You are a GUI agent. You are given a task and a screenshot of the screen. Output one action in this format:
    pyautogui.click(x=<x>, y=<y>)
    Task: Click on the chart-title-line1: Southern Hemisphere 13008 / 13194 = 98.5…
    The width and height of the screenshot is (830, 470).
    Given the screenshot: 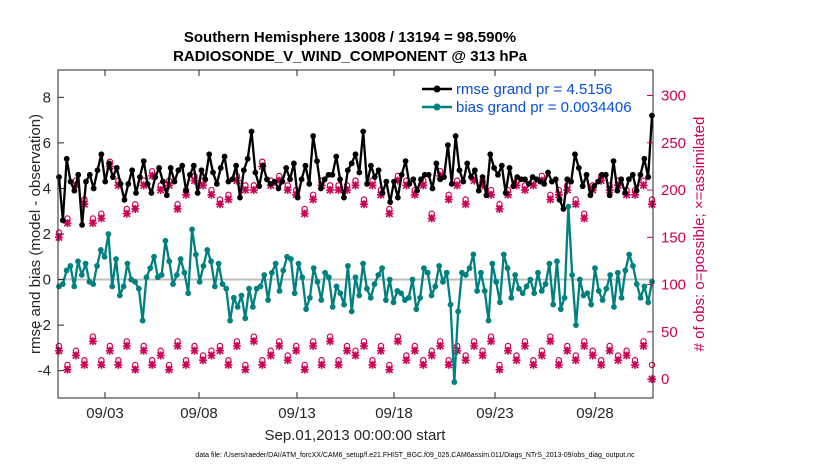 What is the action you would take?
    pyautogui.click(x=350, y=37)
    